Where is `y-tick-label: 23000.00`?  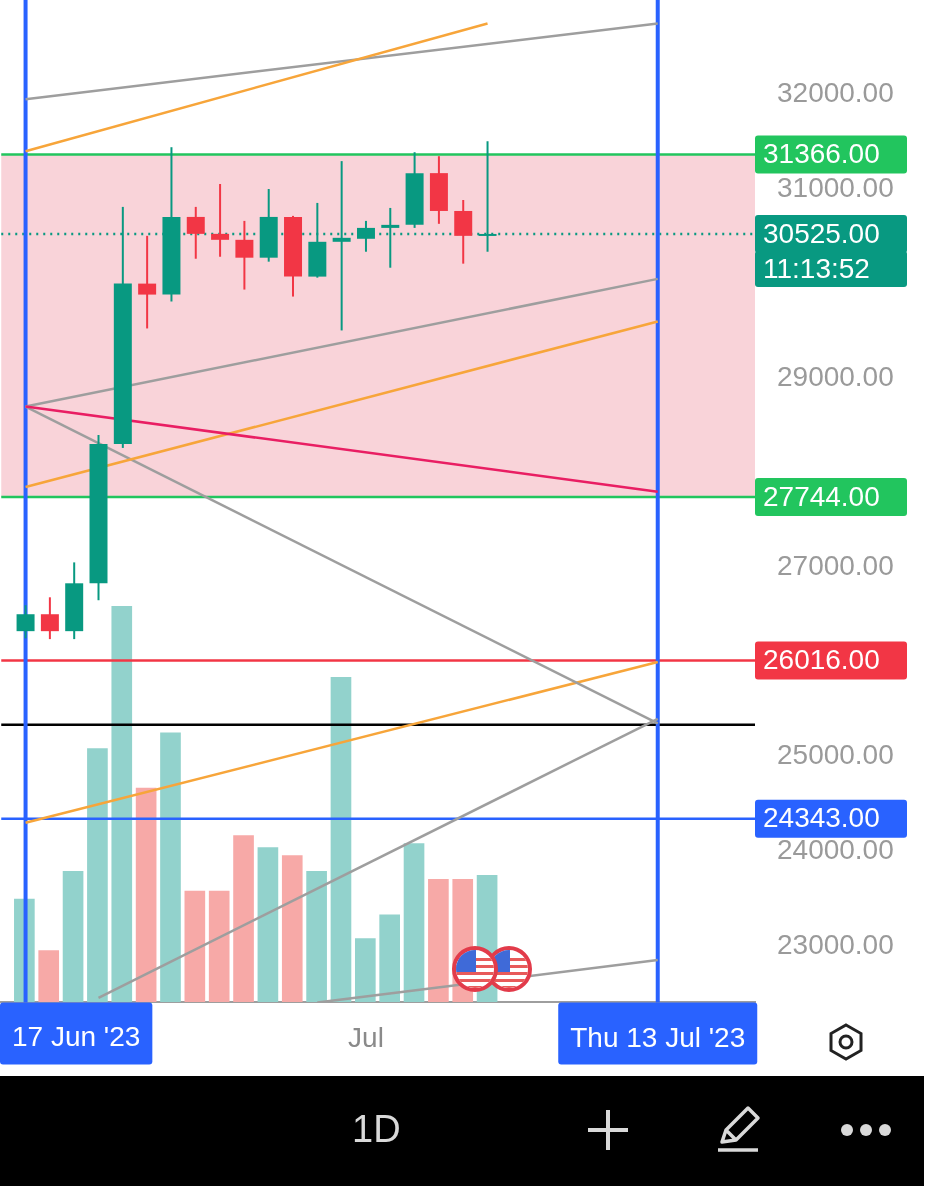 y-tick-label: 23000.00 is located at coordinates (835, 944).